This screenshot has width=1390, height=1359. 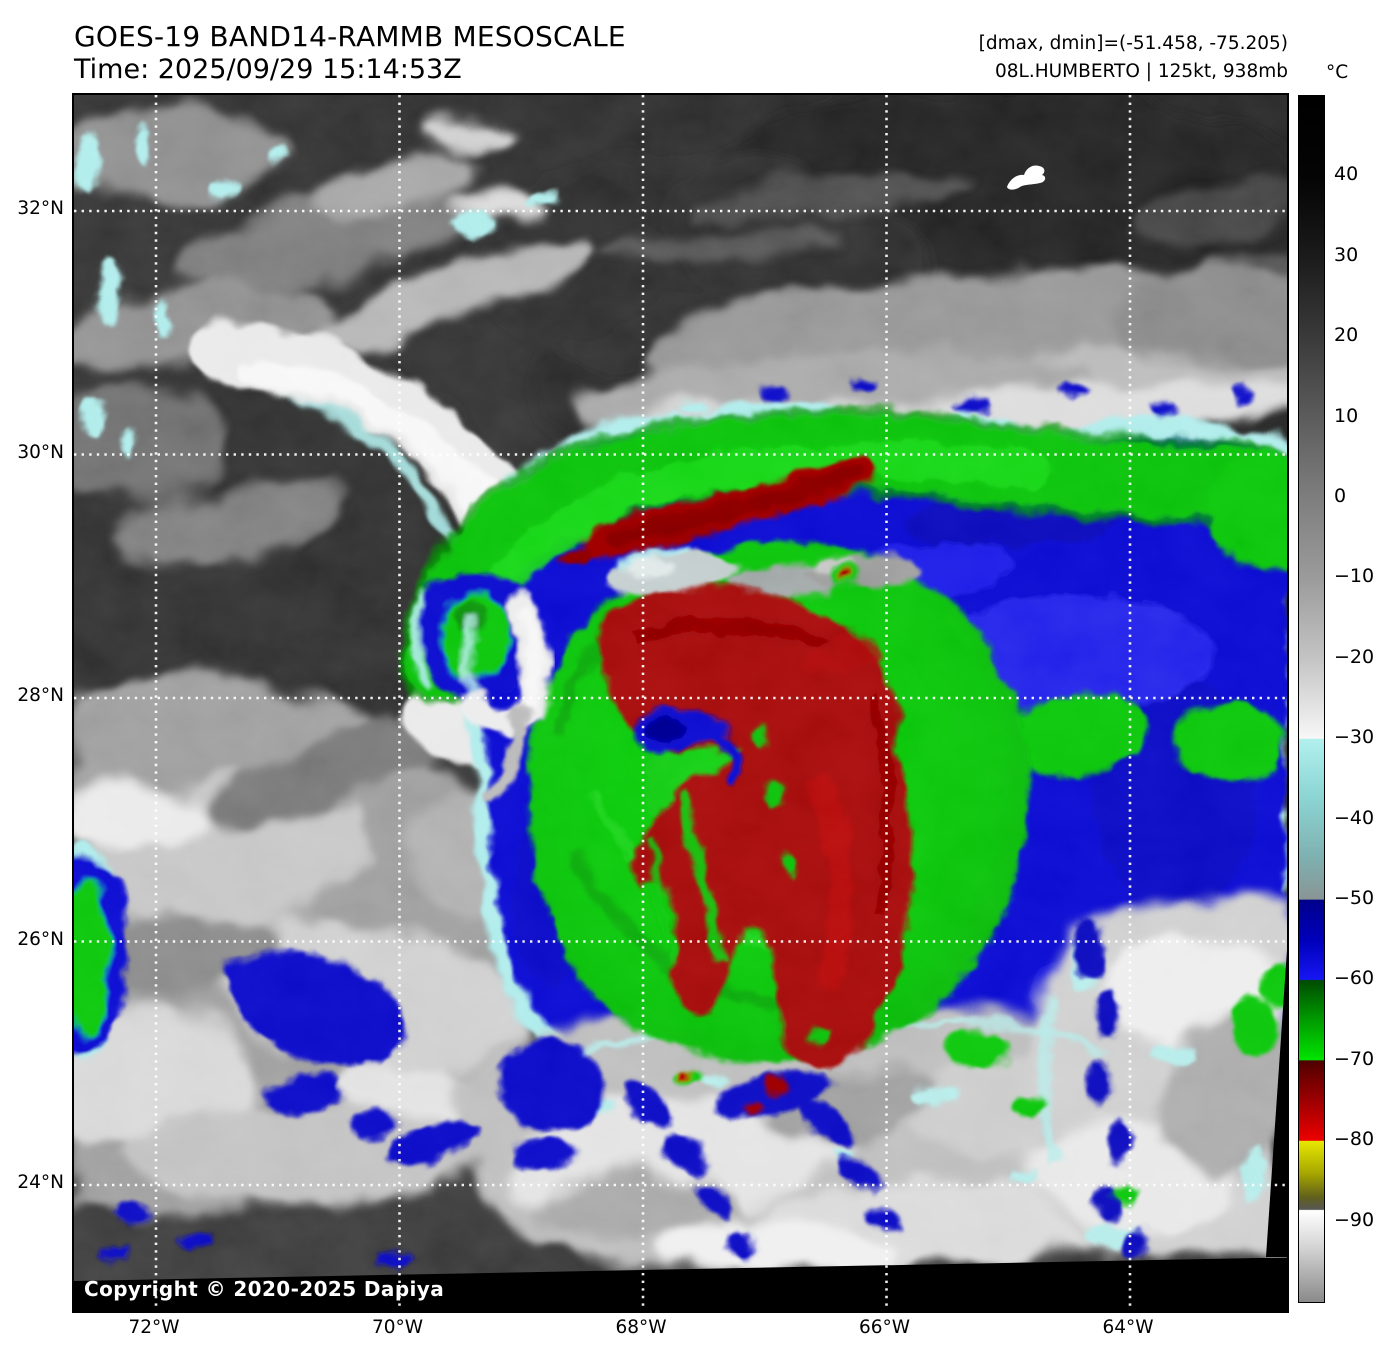 What do you see at coordinates (1311, 699) in the screenshot?
I see `colorbar` at bounding box center [1311, 699].